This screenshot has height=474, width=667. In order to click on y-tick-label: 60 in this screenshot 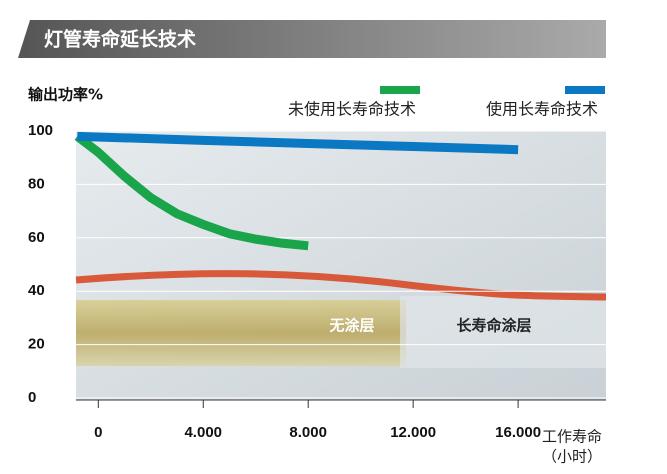, I will do `click(36, 237)`.